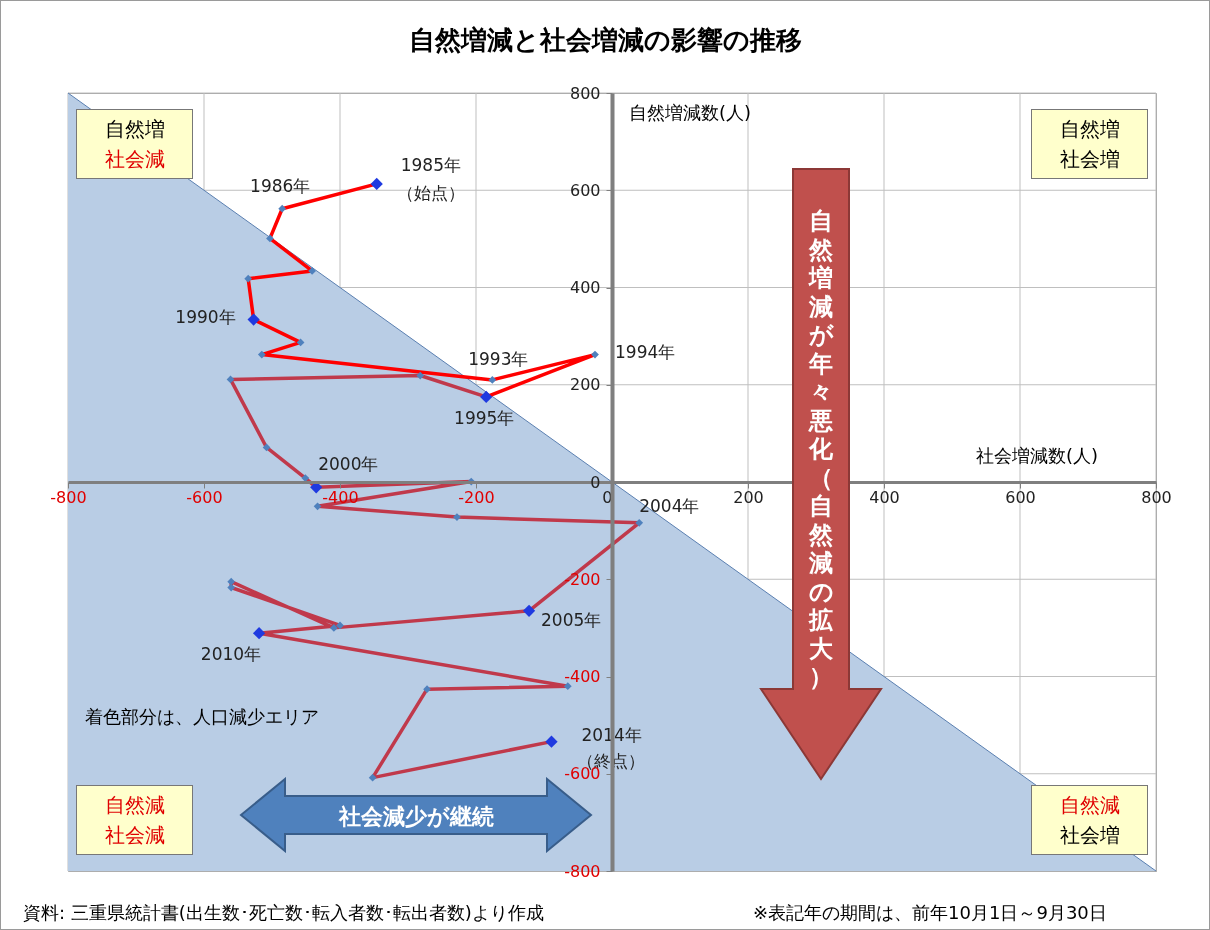  Describe the element at coordinates (430, 192) in the screenshot. I see `annotation: （始点）` at that location.